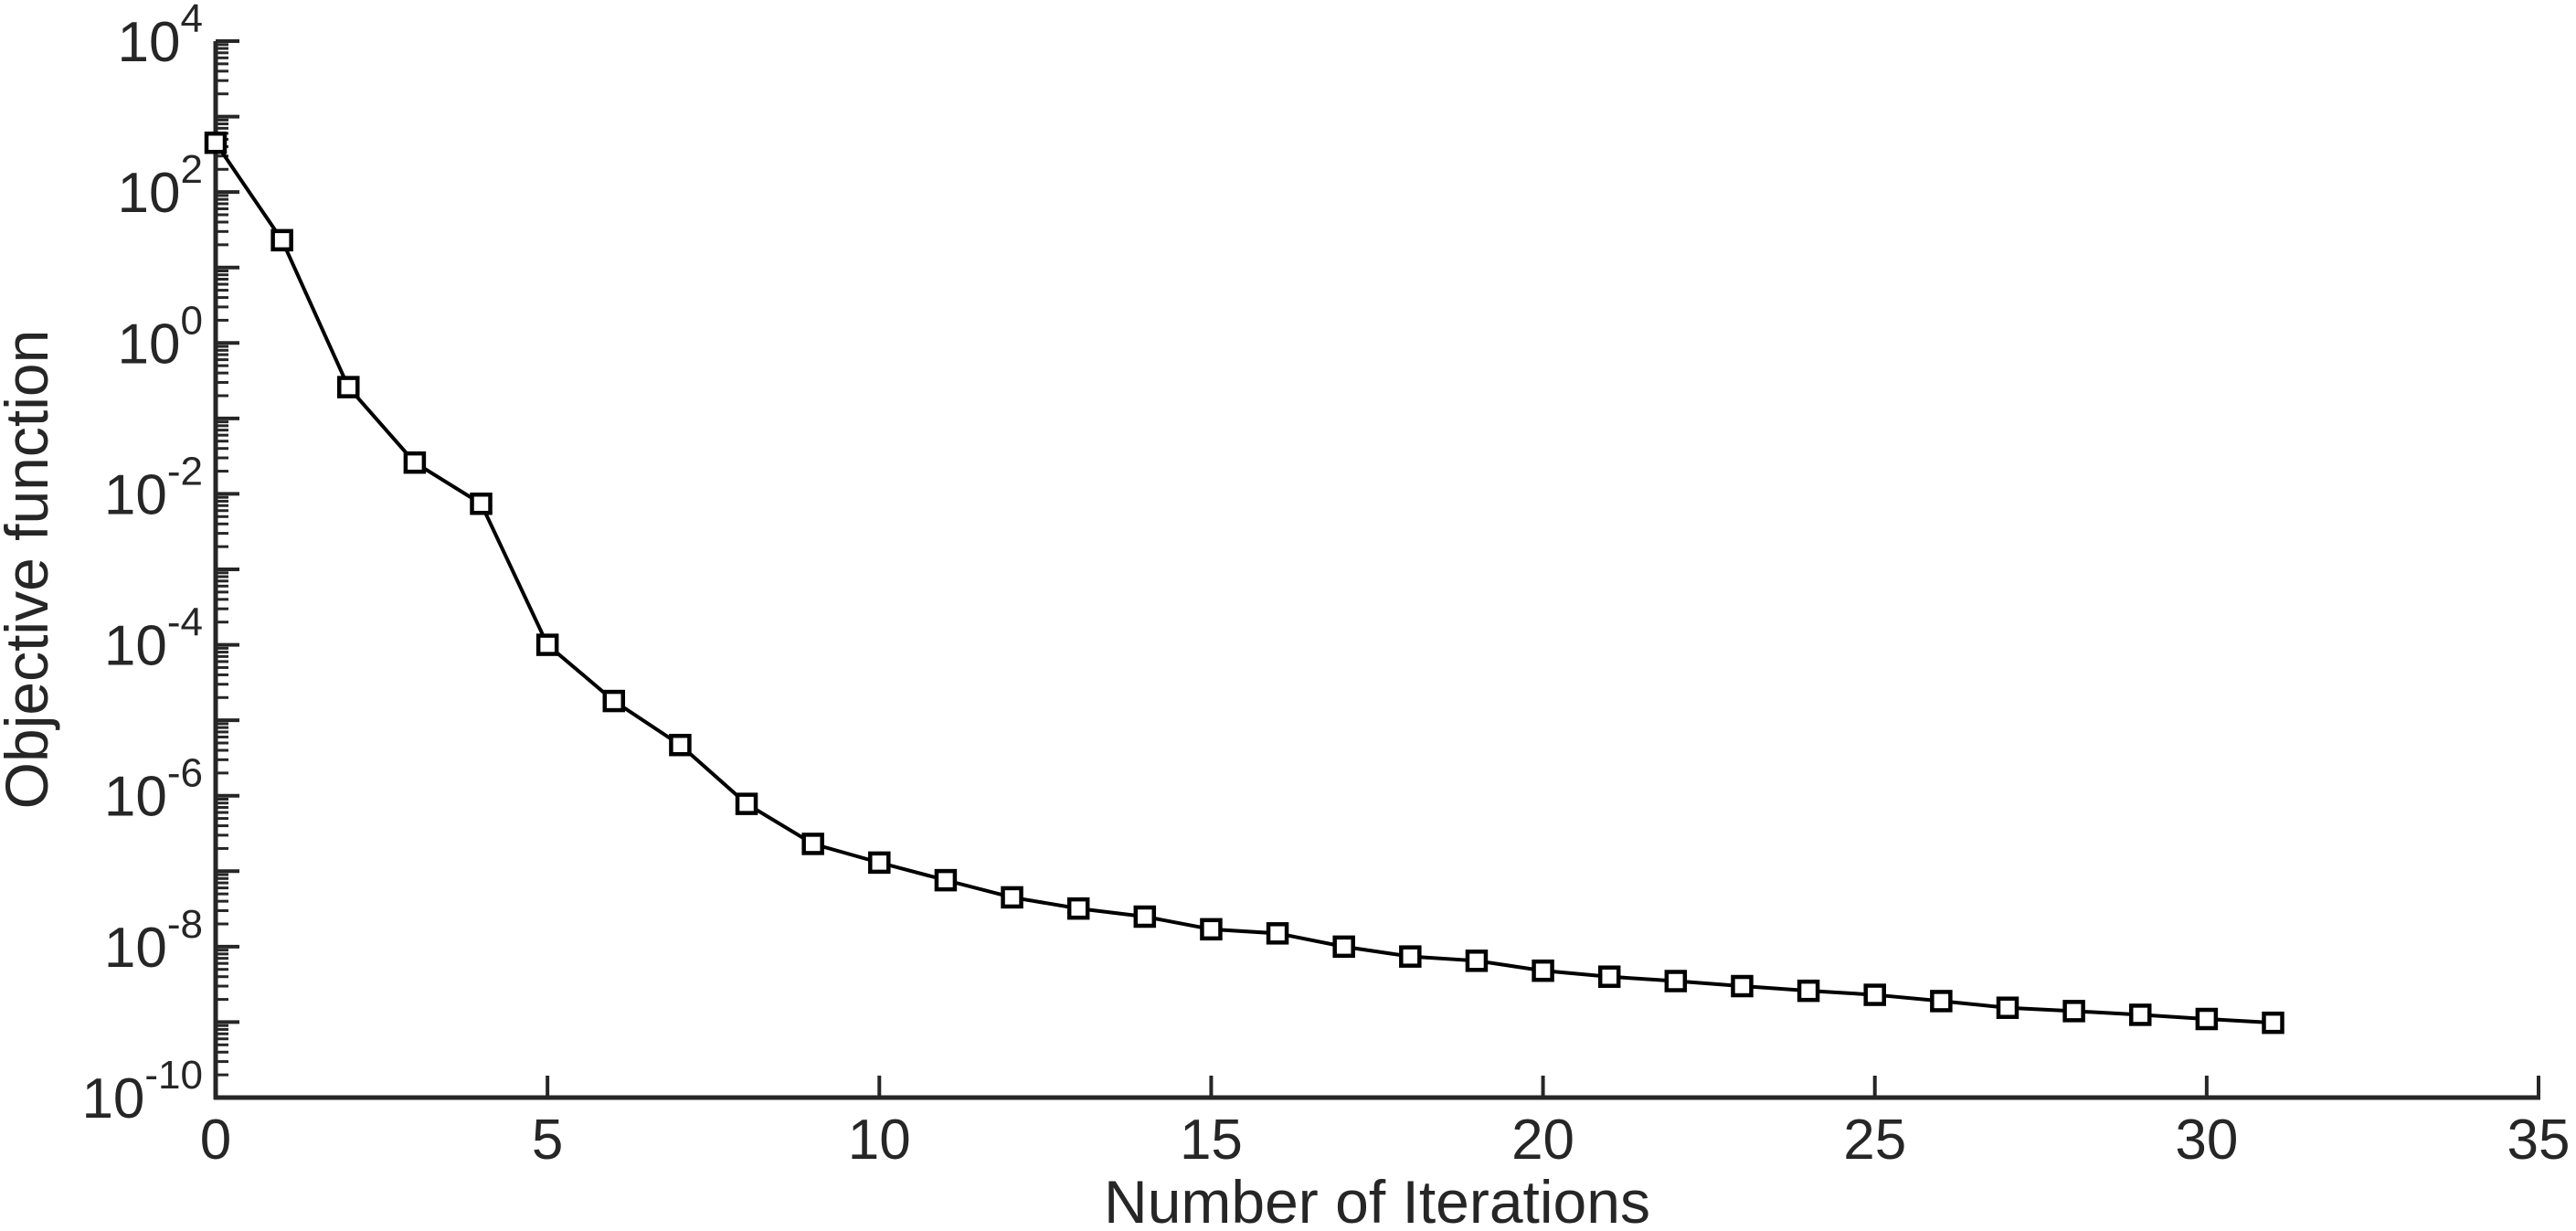 This screenshot has width=2576, height=1231. What do you see at coordinates (160, 186) in the screenshot?
I see `y-tick-label: 10²` at bounding box center [160, 186].